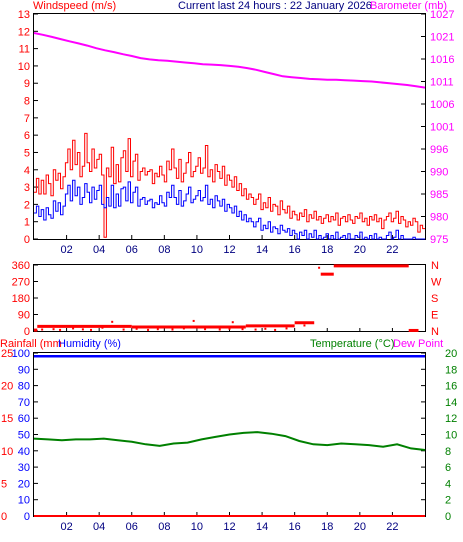  I want to click on baro-y-tick-label: 1001, so click(442, 128).